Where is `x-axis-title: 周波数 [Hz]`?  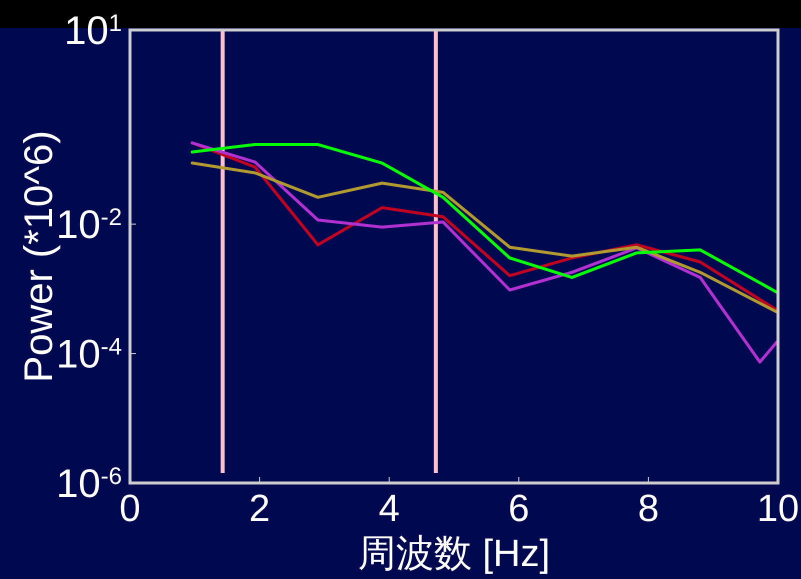
x-axis-title: 周波数 [Hz] is located at coordinates (454, 554).